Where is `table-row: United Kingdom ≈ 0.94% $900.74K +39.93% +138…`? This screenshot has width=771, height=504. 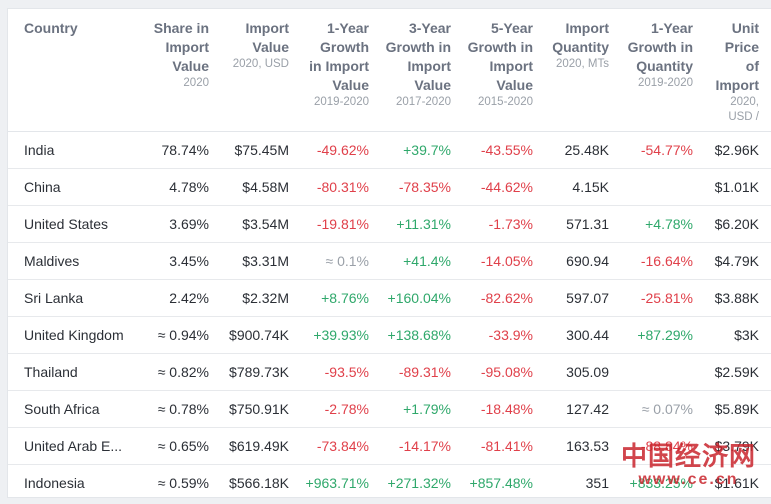
table-row: United Kingdom ≈ 0.94% $900.74K +39.93% +138… is located at coordinates (389, 335).